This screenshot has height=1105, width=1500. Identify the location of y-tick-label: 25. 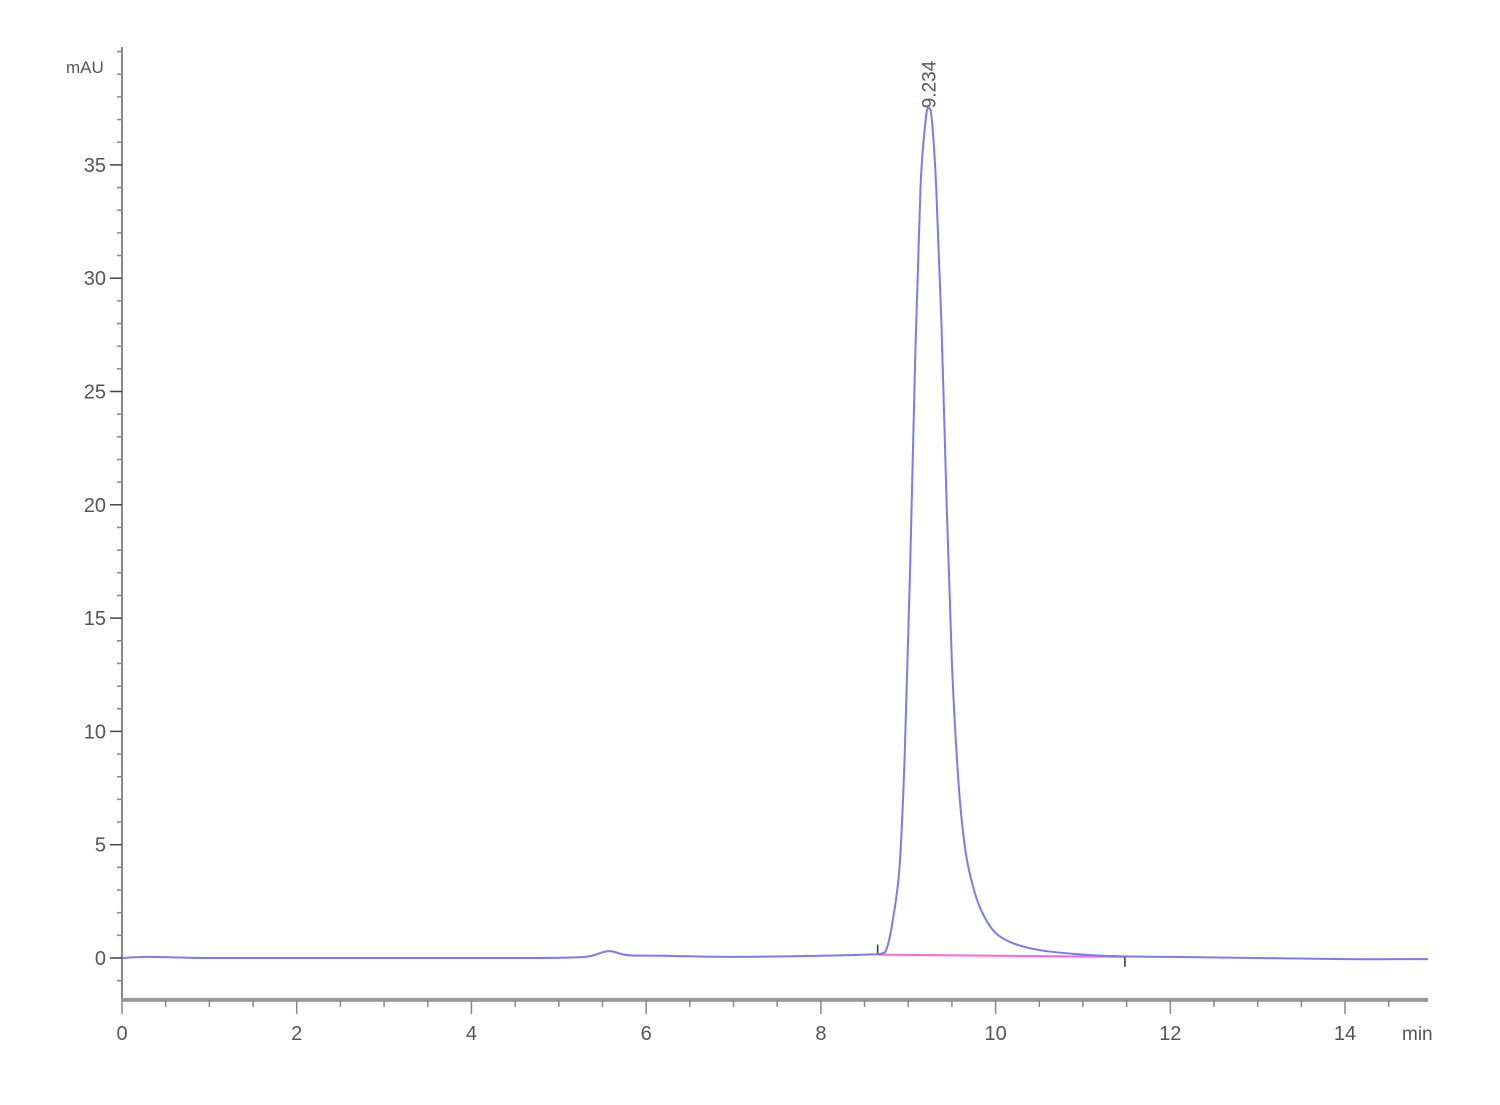
(95, 393).